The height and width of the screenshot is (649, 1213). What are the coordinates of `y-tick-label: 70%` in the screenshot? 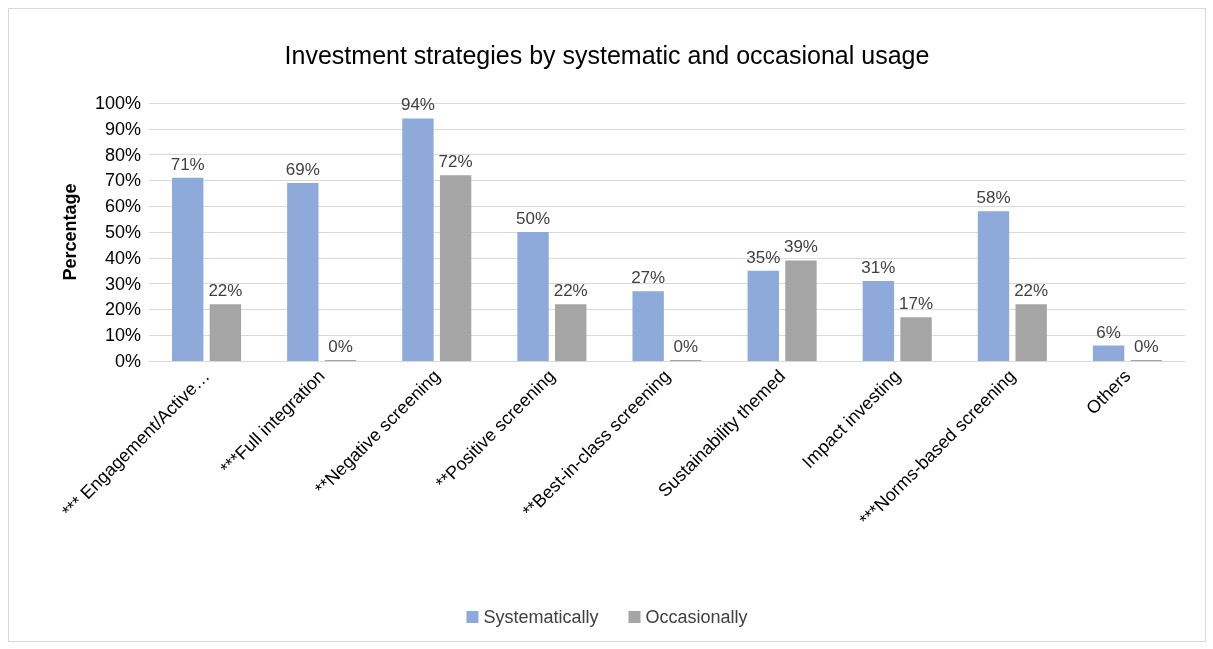 It's located at (122, 180).